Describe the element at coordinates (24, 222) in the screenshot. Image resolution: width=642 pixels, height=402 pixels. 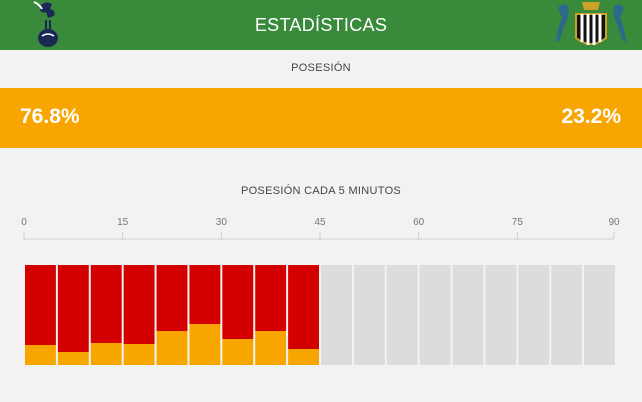
I see `timeline-tick-label: 0` at that location.